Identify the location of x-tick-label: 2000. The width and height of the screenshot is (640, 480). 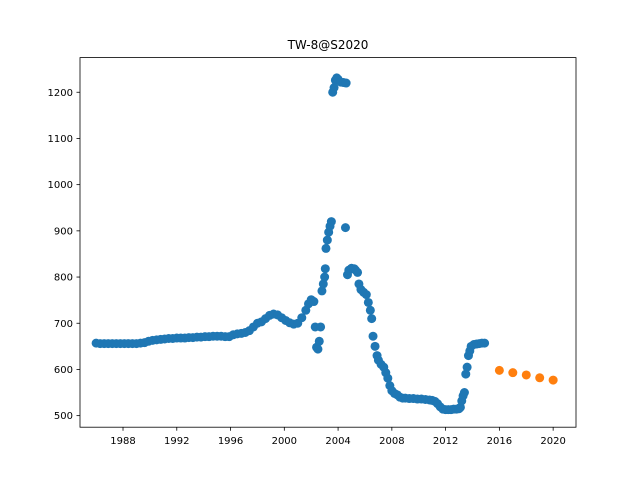
(284, 441).